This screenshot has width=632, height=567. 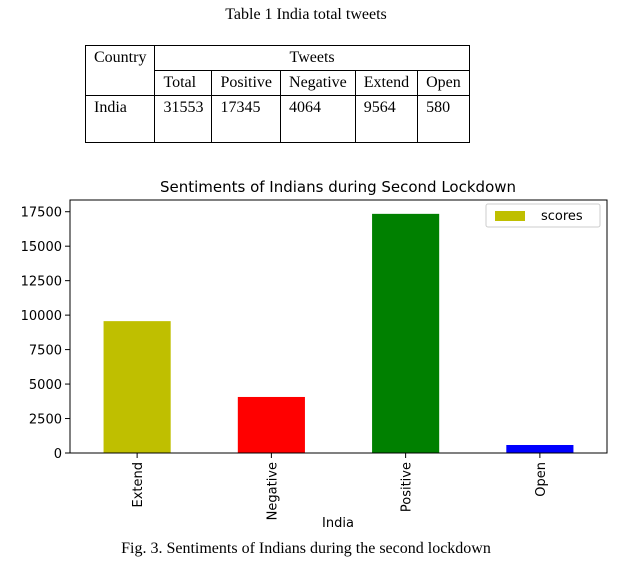 What do you see at coordinates (45, 385) in the screenshot?
I see `y-tick-label: 5000` at bounding box center [45, 385].